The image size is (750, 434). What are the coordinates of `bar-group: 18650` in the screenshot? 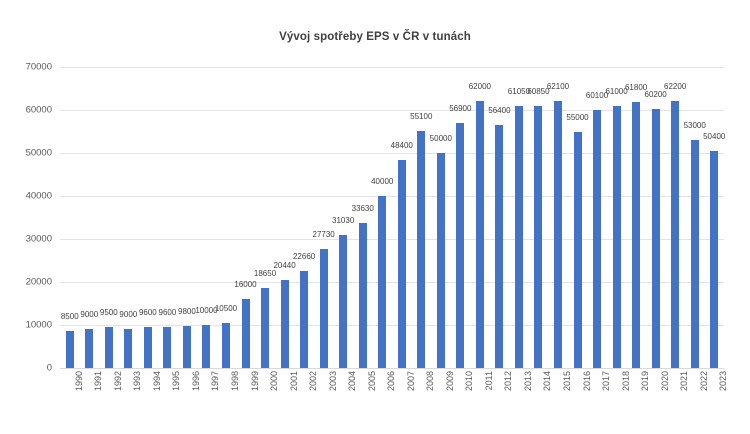 It's located at (265, 217).